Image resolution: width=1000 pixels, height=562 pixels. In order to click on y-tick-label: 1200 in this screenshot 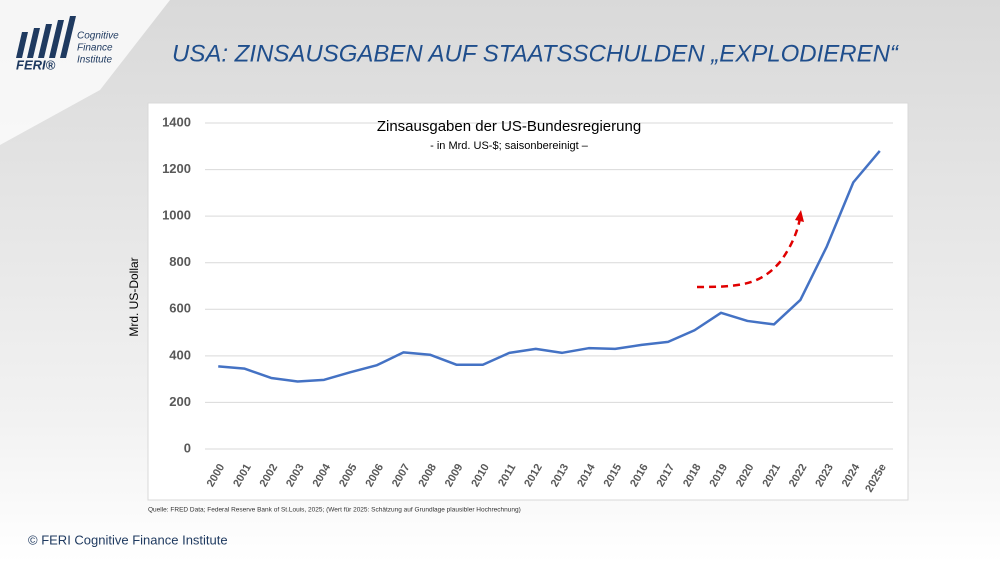, I will do `click(176, 168)`.